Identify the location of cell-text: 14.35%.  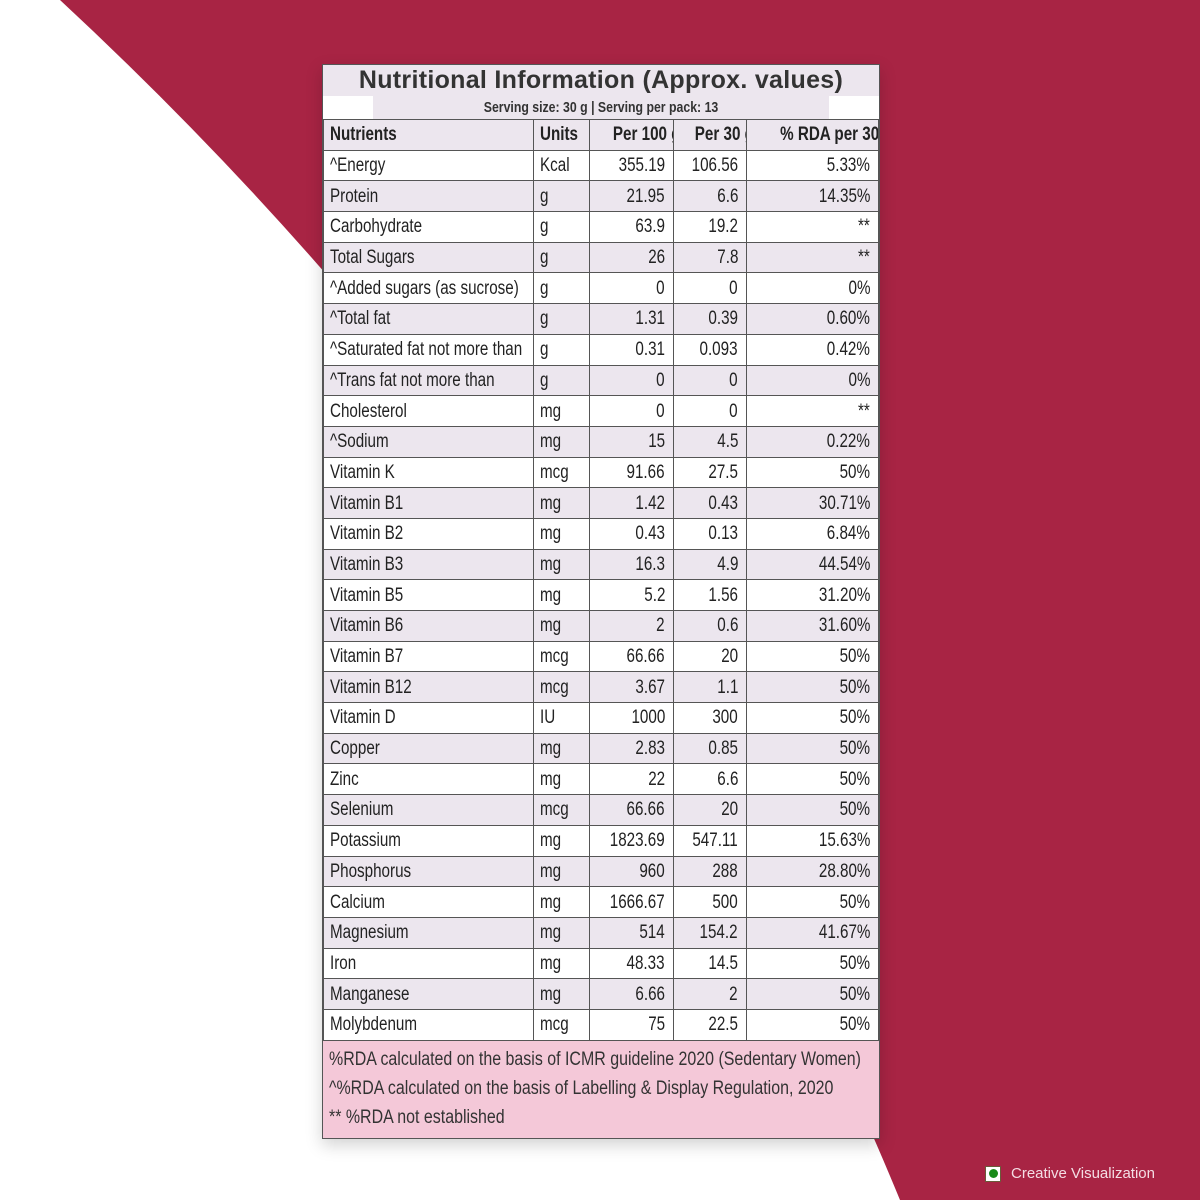
(844, 196).